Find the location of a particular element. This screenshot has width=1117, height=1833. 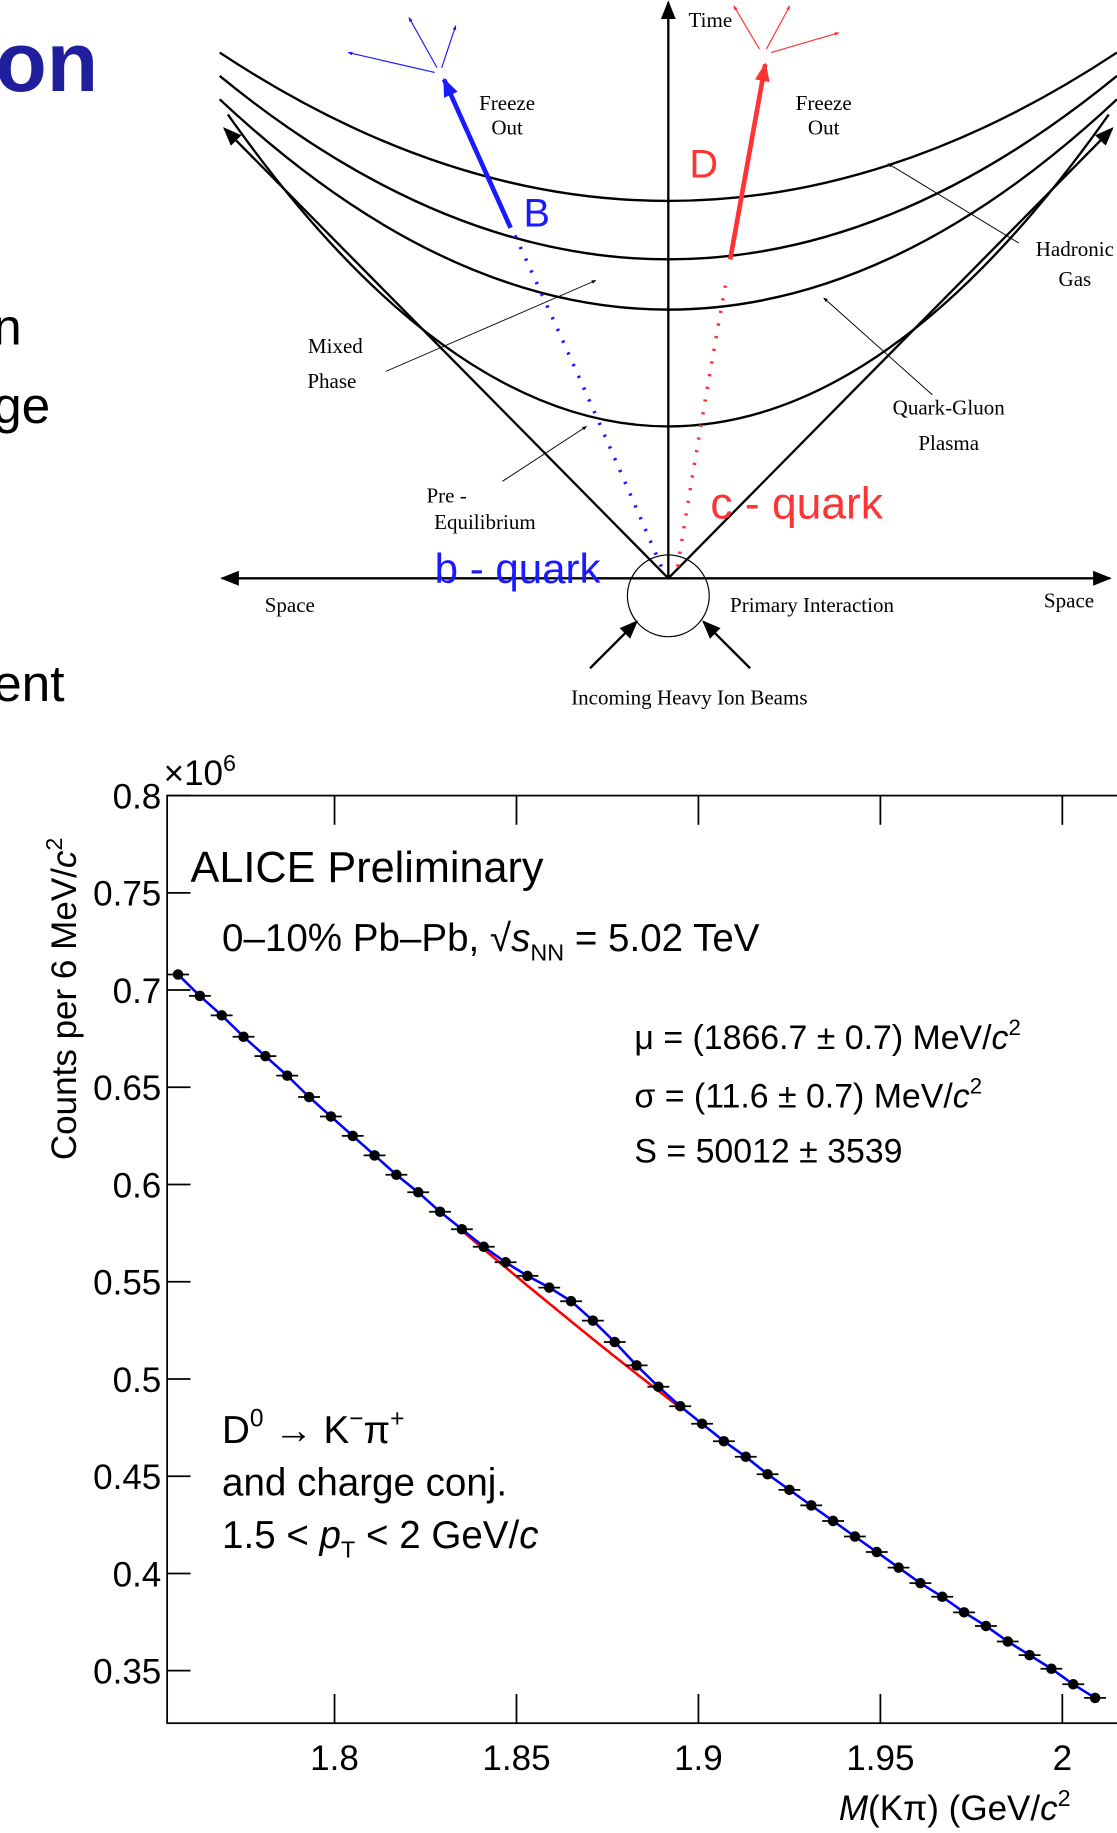

y-tick-label: 0.6 is located at coordinates (137, 1185).